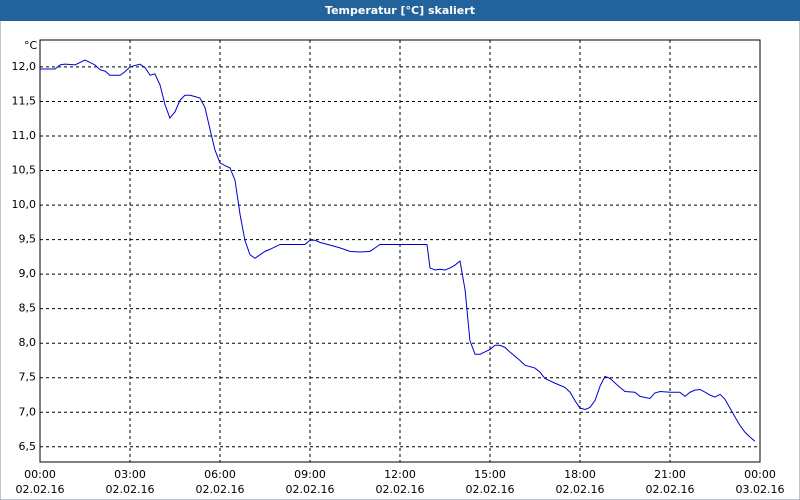  I want to click on y-tick-label: 10,5, so click(24, 170).